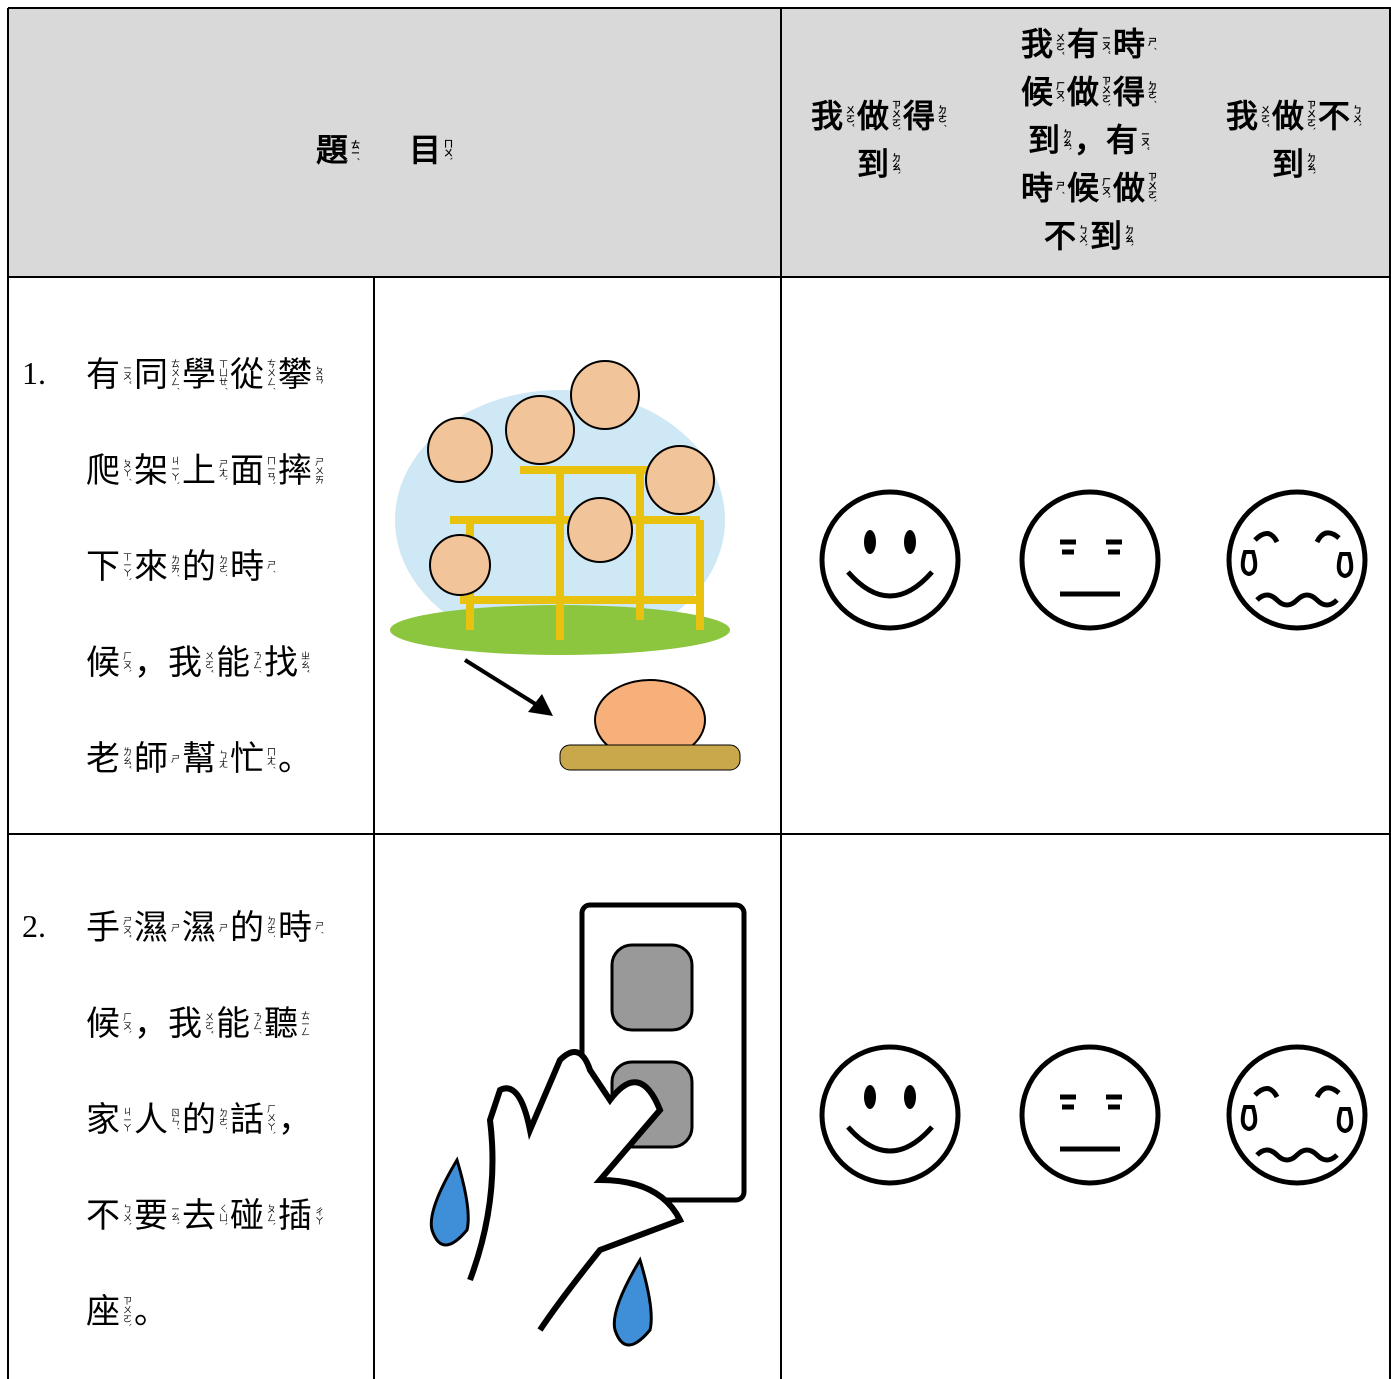 The image size is (1391, 1379). I want to click on zhuyin: ㄋㄥˊ, so click(256, 662).